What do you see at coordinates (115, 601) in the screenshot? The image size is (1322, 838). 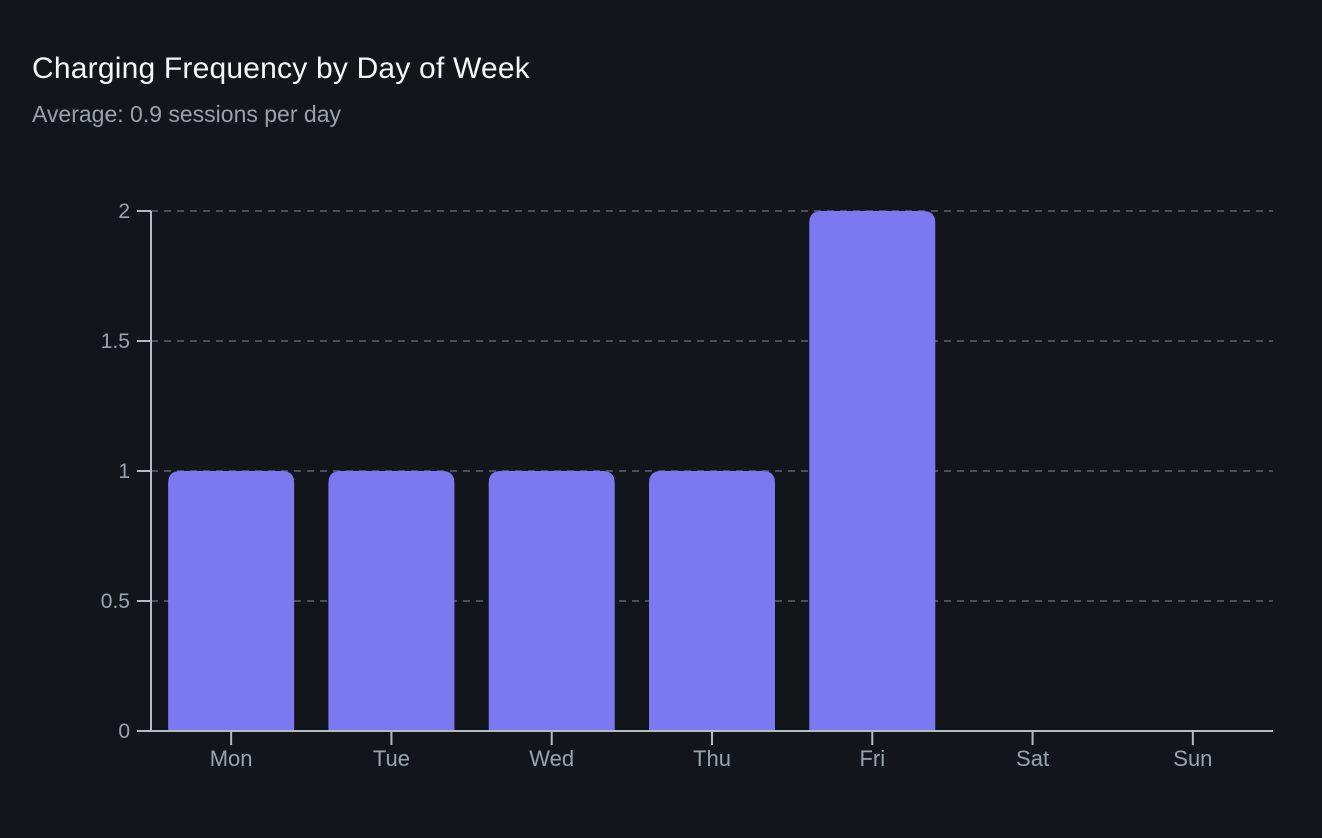 I see `y-tick-label: 0.5` at bounding box center [115, 601].